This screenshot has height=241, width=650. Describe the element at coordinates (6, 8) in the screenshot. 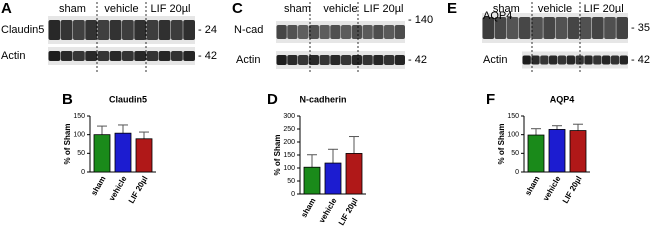

I see `panel-label: A` at that location.